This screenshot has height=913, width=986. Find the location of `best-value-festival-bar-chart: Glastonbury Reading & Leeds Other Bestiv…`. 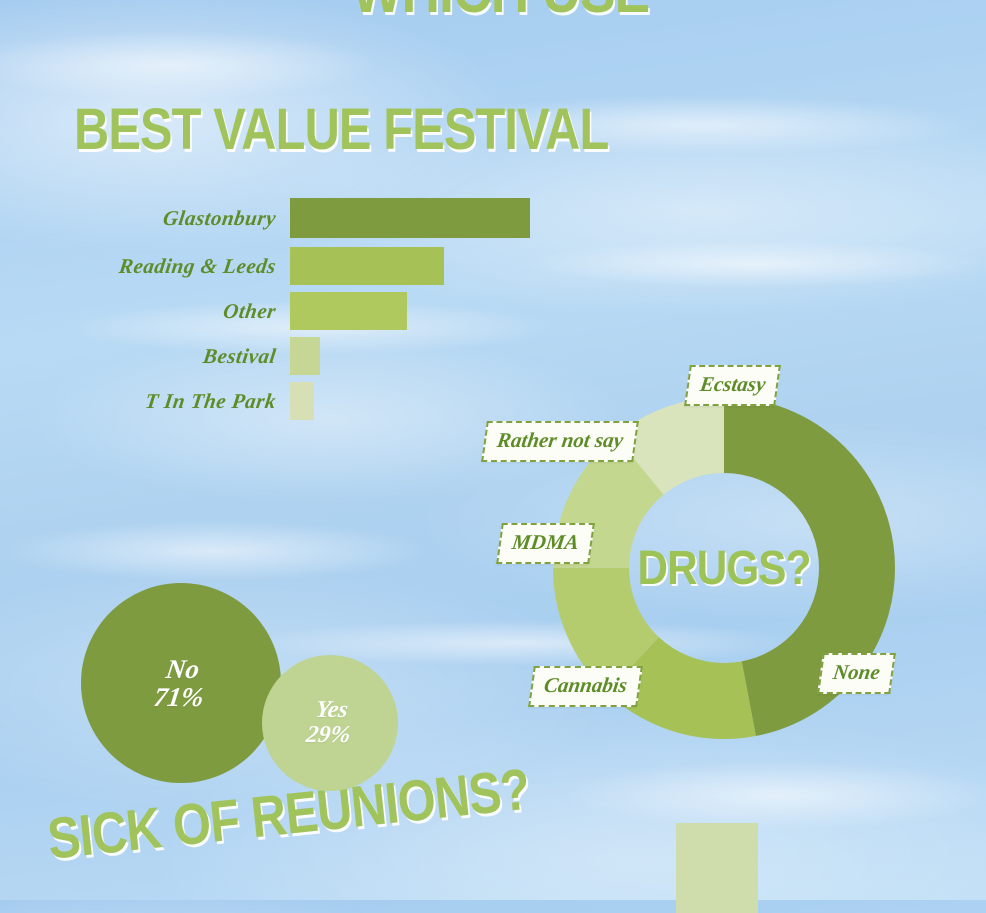

best-value-festival-bar-chart: Glastonbury Reading & Leeds Other Bestiv… is located at coordinates (325, 311).